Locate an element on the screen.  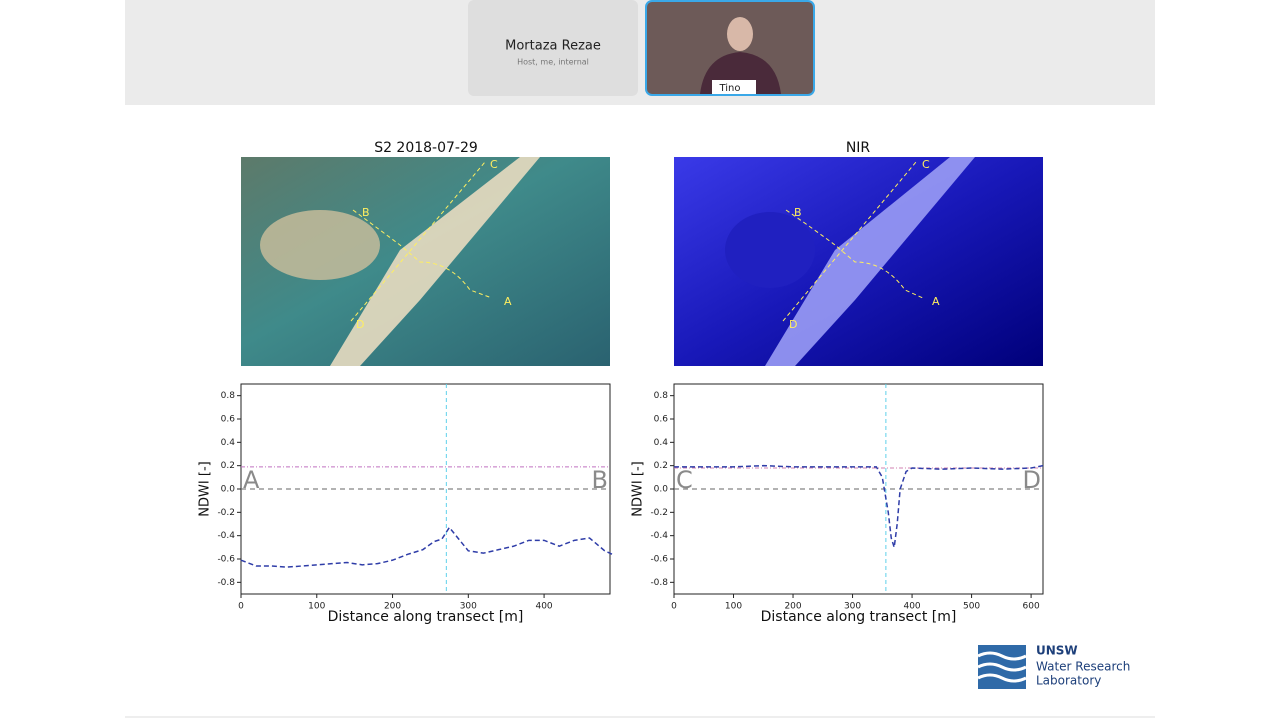
participant-name: Tino is located at coordinates (729, 88).